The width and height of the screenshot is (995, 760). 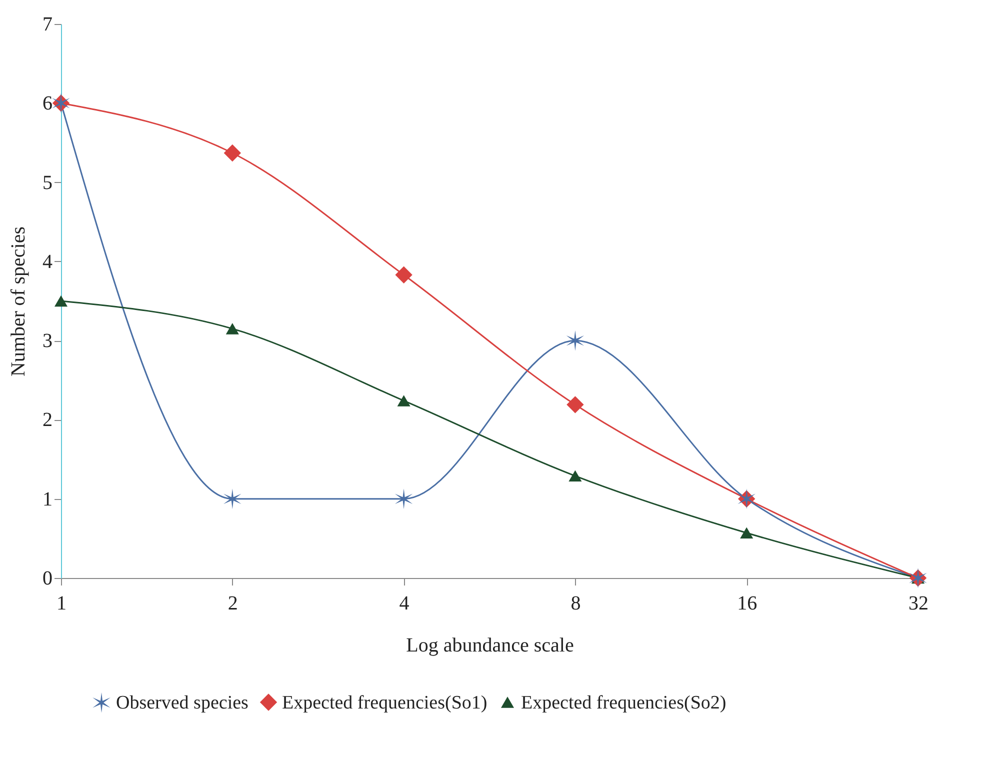 I want to click on y-tick-label: 3, so click(x=47, y=341).